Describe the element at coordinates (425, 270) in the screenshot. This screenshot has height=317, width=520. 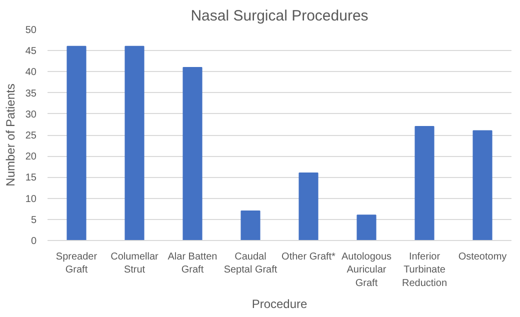
I see `x-tick-label: Inferior Turbinate Reduction` at that location.